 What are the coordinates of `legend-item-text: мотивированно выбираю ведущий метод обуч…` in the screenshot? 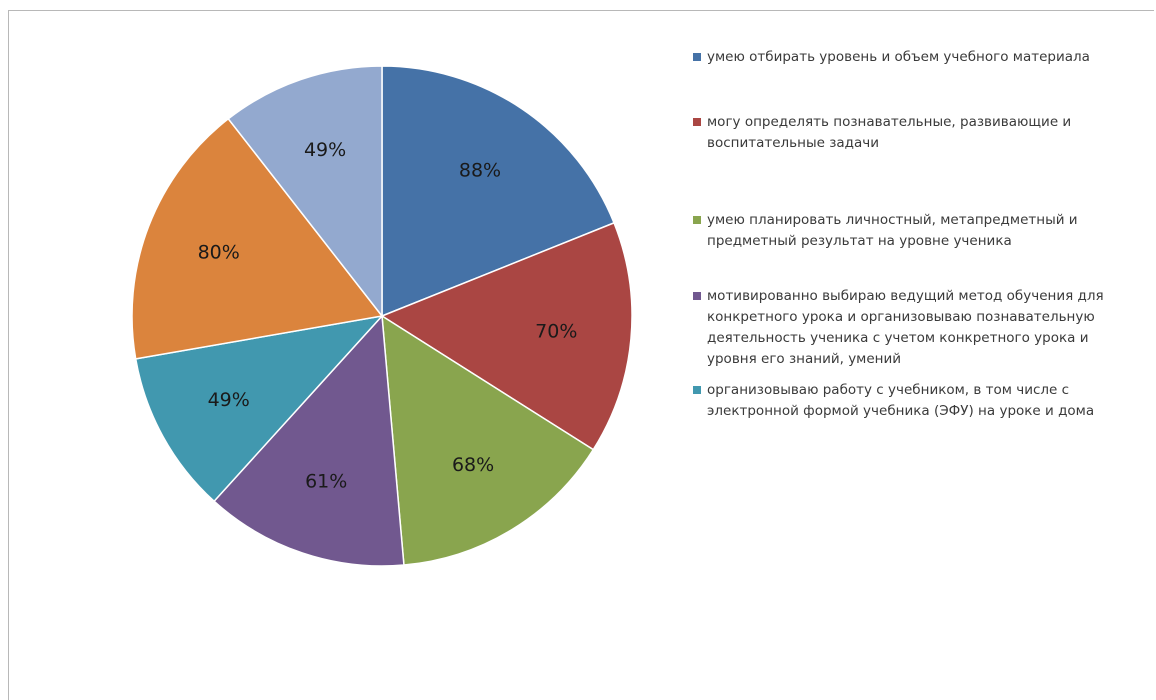 It's located at (905, 327).